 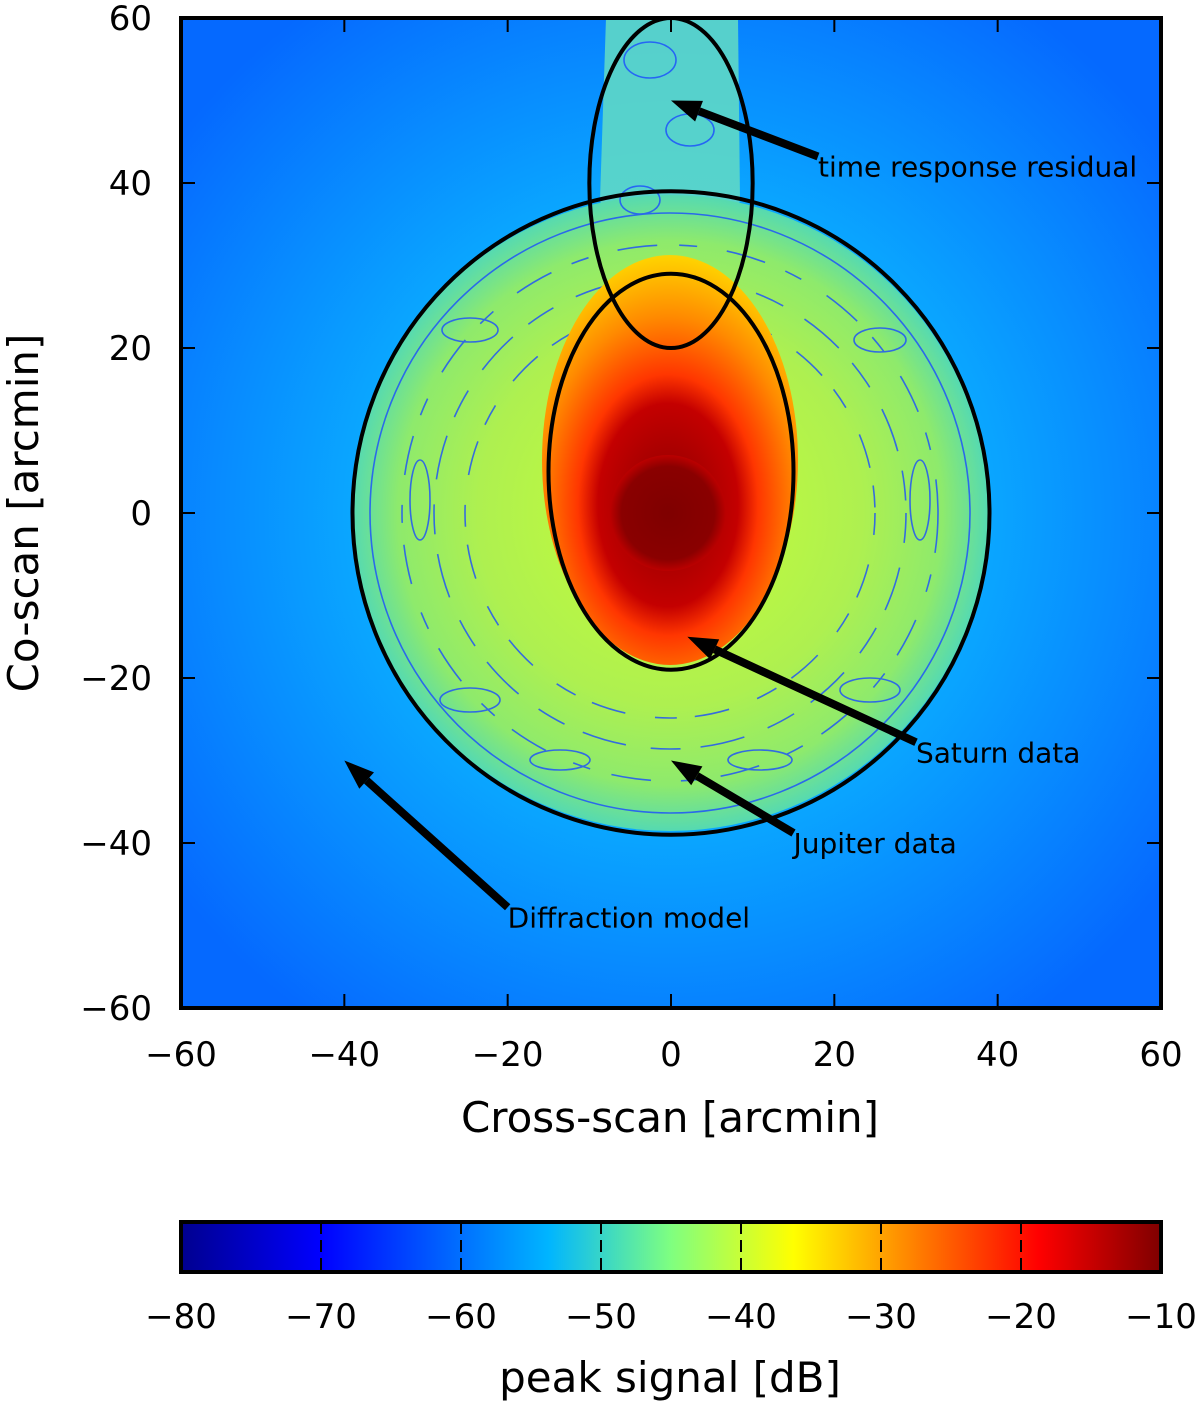 I want to click on colorbar-tick-label: −80, so click(x=181, y=1317).